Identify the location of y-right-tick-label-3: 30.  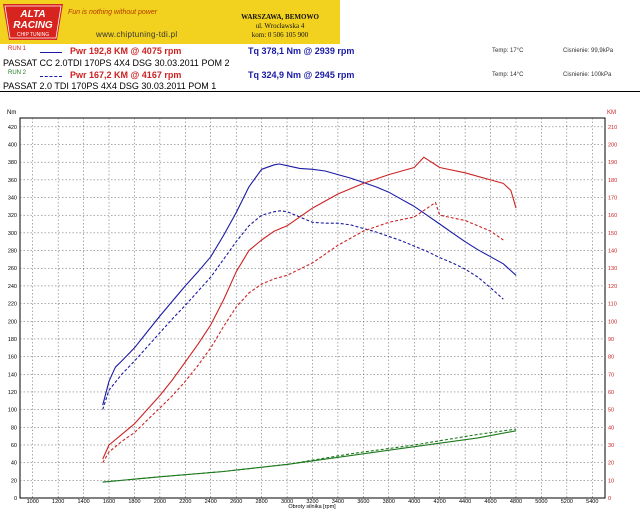
(611, 446).